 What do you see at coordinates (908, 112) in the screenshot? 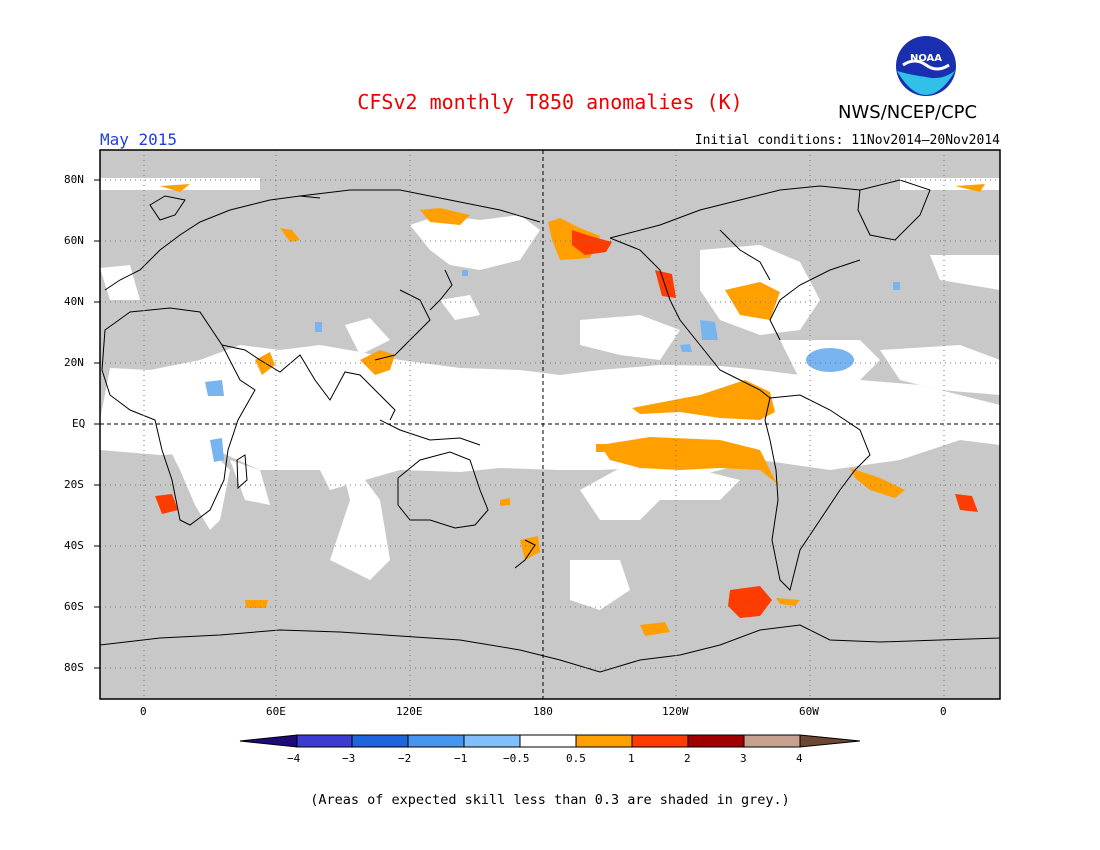
I see `organization-label: NWS/NCEP/CPC` at bounding box center [908, 112].